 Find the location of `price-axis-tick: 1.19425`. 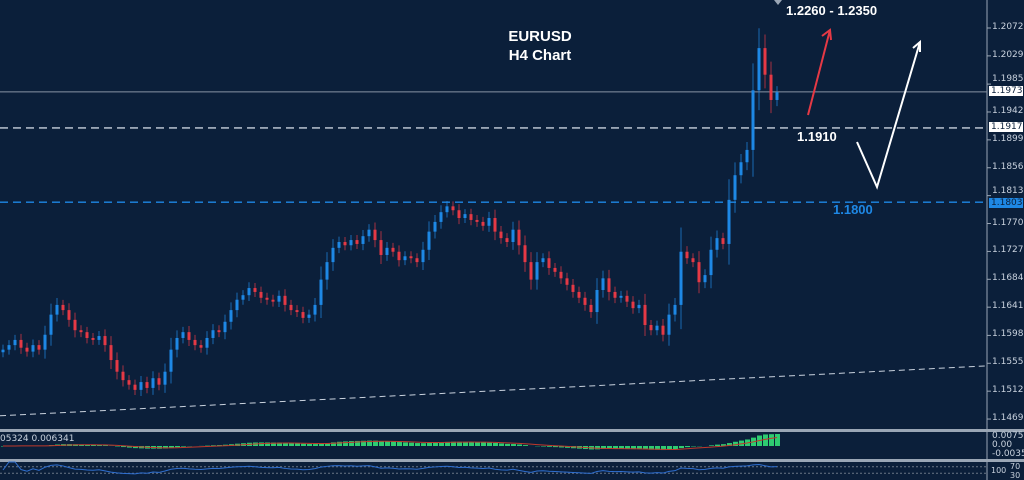

price-axis-tick: 1.19425 is located at coordinates (1008, 110).